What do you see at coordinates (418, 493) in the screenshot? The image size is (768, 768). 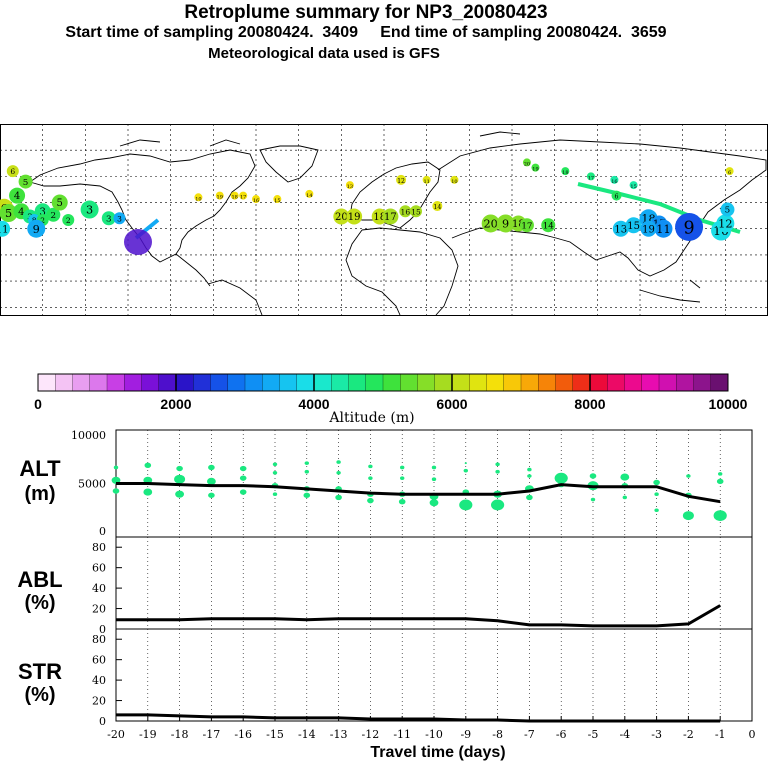 I see `mean-altitude-line` at bounding box center [418, 493].